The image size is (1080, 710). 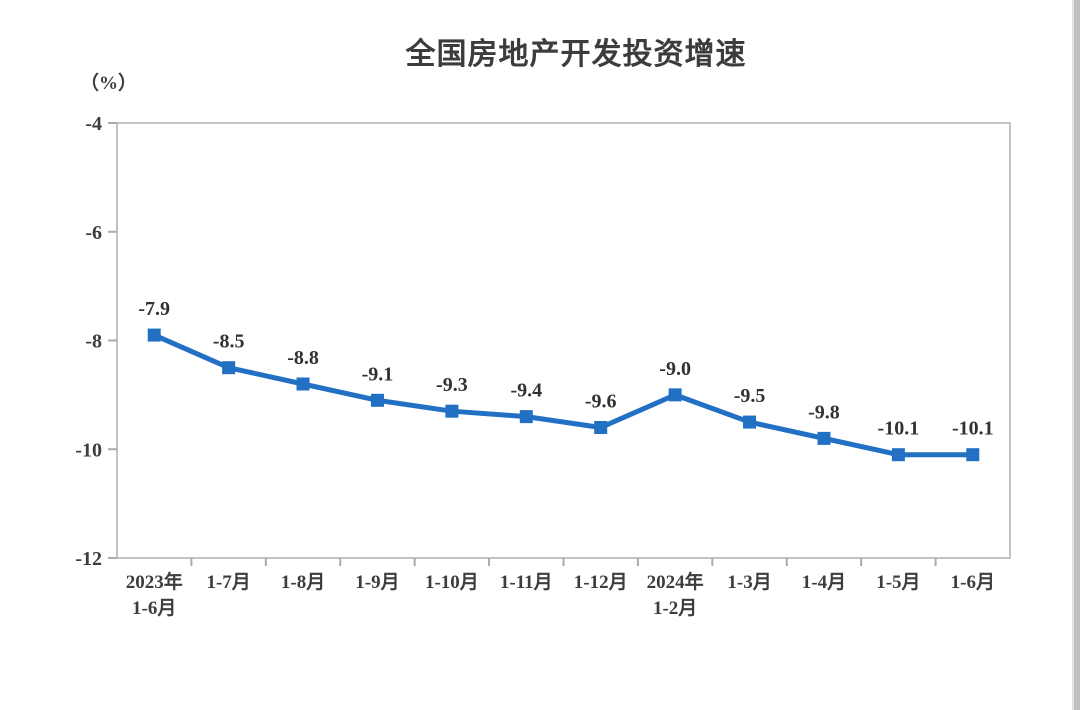 What do you see at coordinates (675, 369) in the screenshot?
I see `data-point-label: -9.0` at bounding box center [675, 369].